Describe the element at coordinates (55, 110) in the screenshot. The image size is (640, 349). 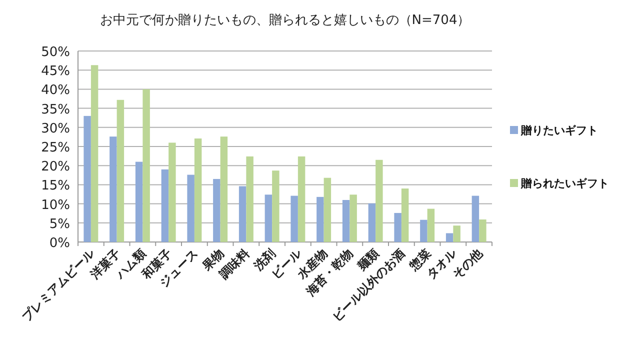
I see `ytick: 35%` at that location.